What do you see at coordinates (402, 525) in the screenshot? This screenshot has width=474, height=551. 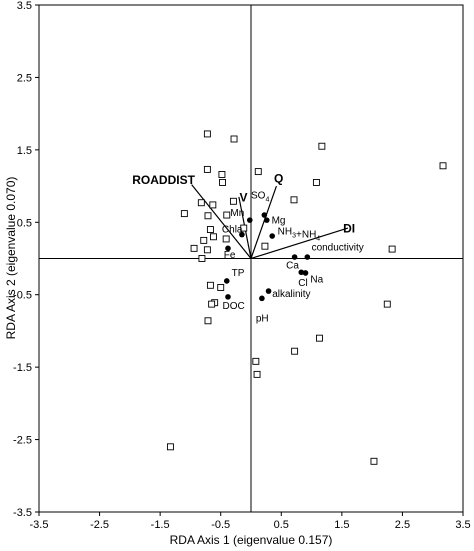 I see `x-tick-label: 2.5` at bounding box center [402, 525].